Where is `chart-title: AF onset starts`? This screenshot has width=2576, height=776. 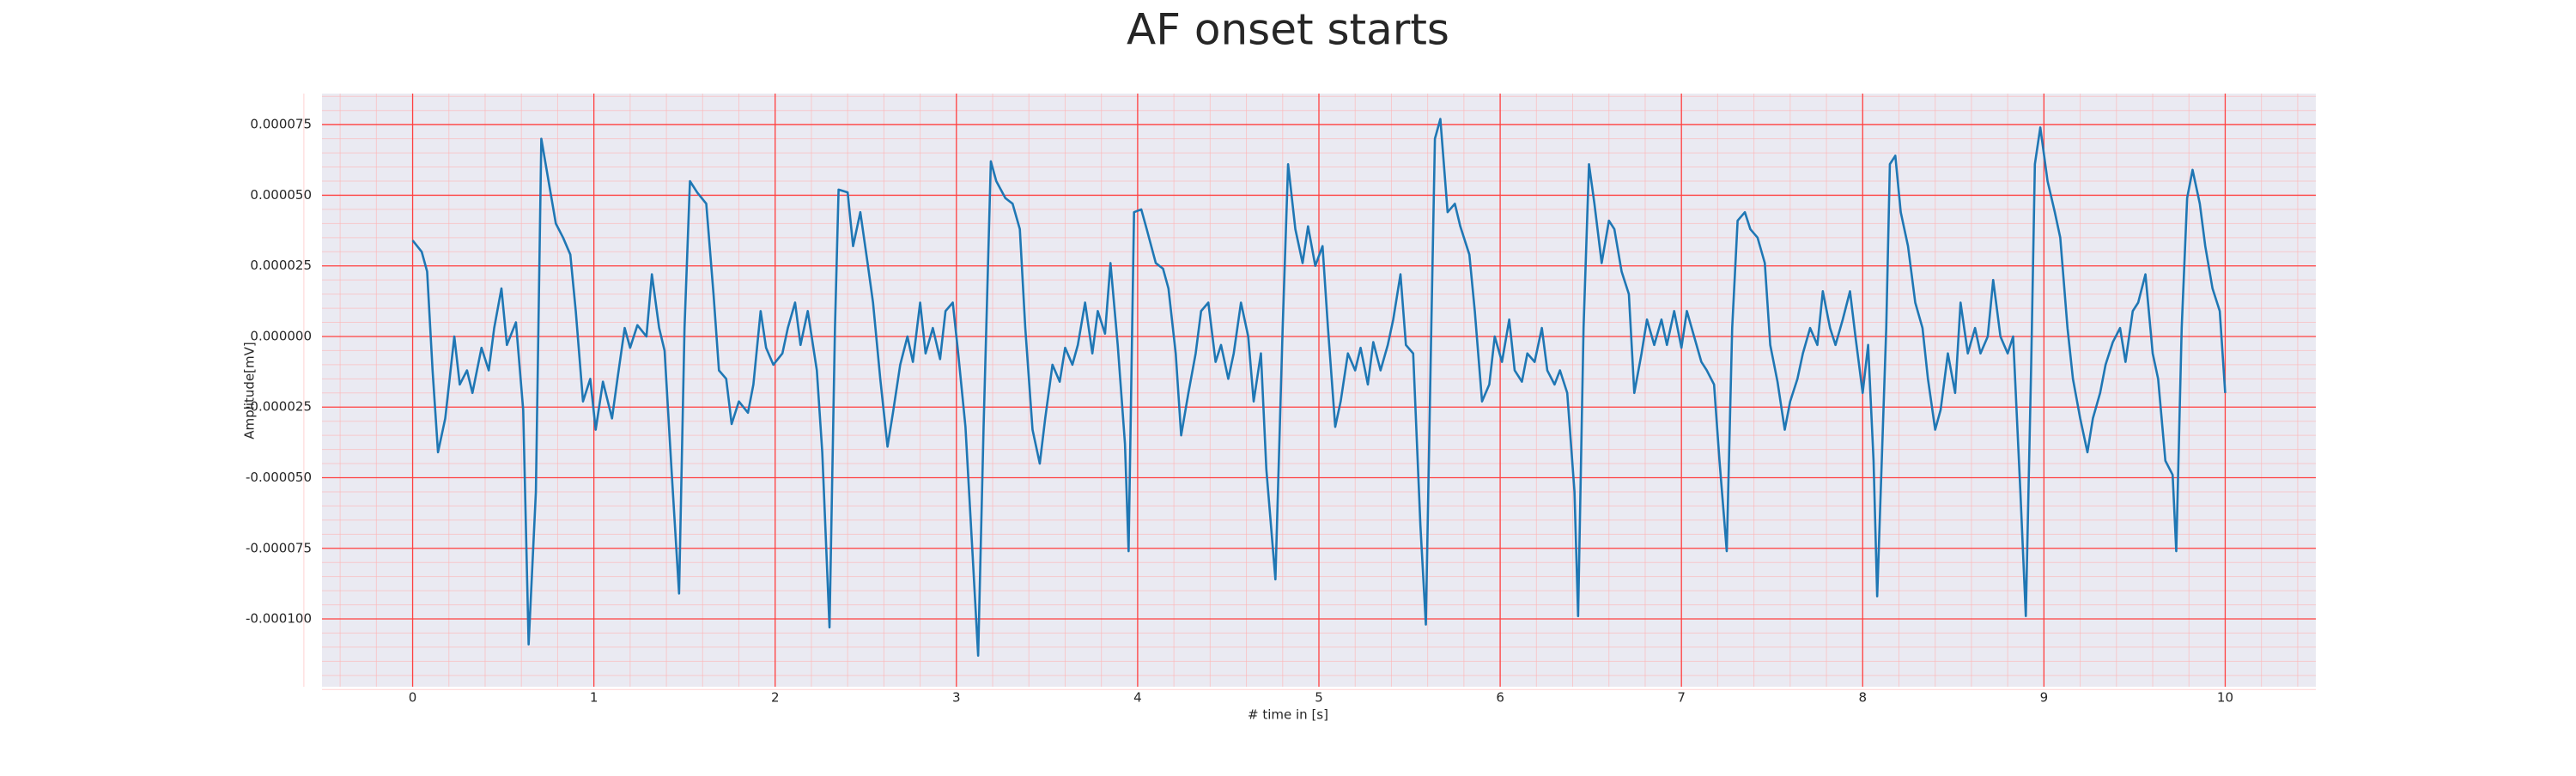
chart-title: AF onset starts is located at coordinates (1288, 30).